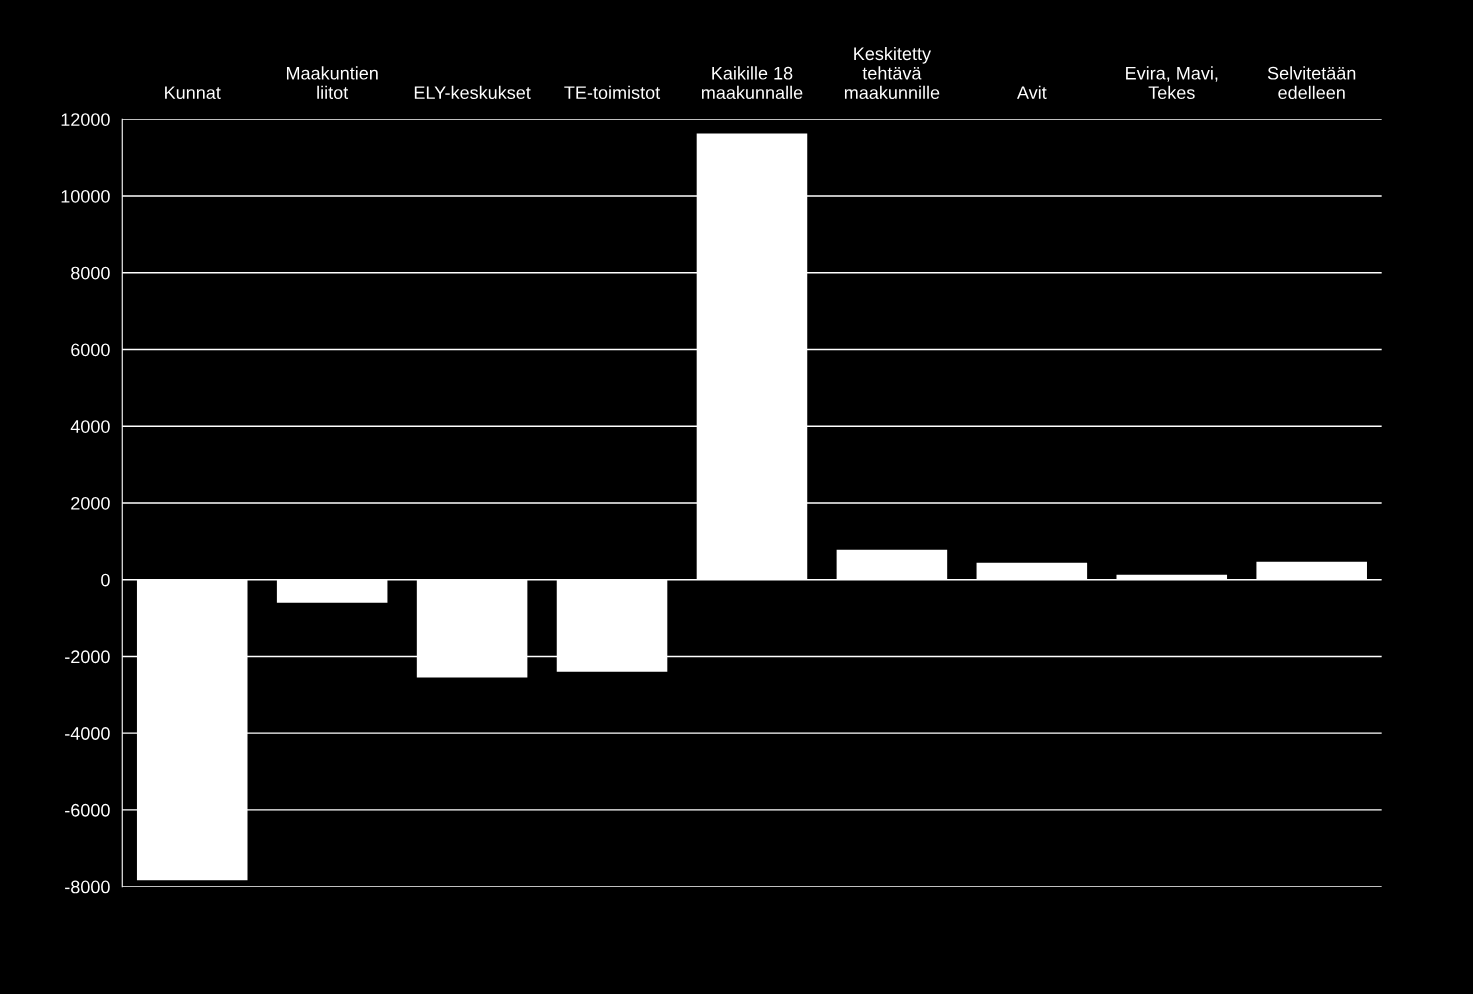 This screenshot has height=994, width=1473. What do you see at coordinates (90, 273) in the screenshot?
I see `y-tick-label: 8000` at bounding box center [90, 273].